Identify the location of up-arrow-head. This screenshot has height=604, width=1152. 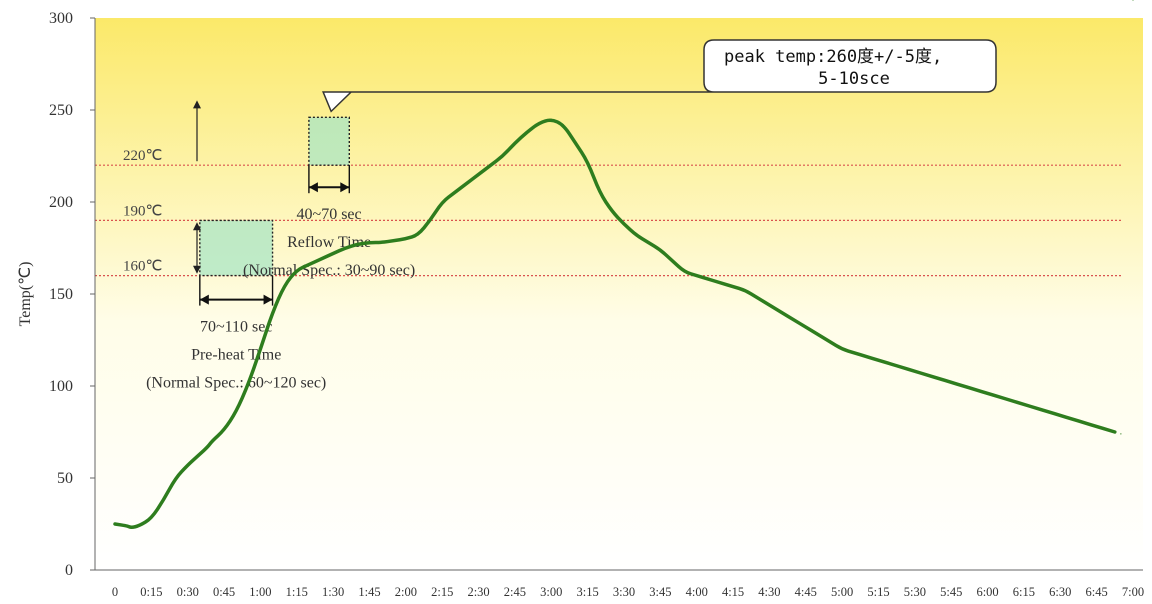
(197, 104).